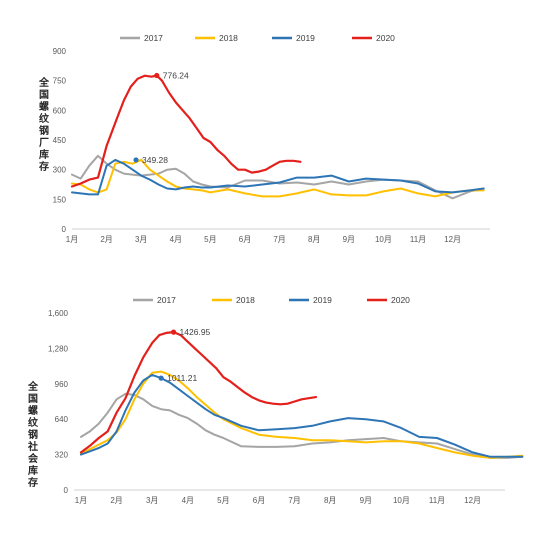 The width and height of the screenshot is (539, 540). I want to click on chart1-y-tick-label: 300, so click(60, 170).